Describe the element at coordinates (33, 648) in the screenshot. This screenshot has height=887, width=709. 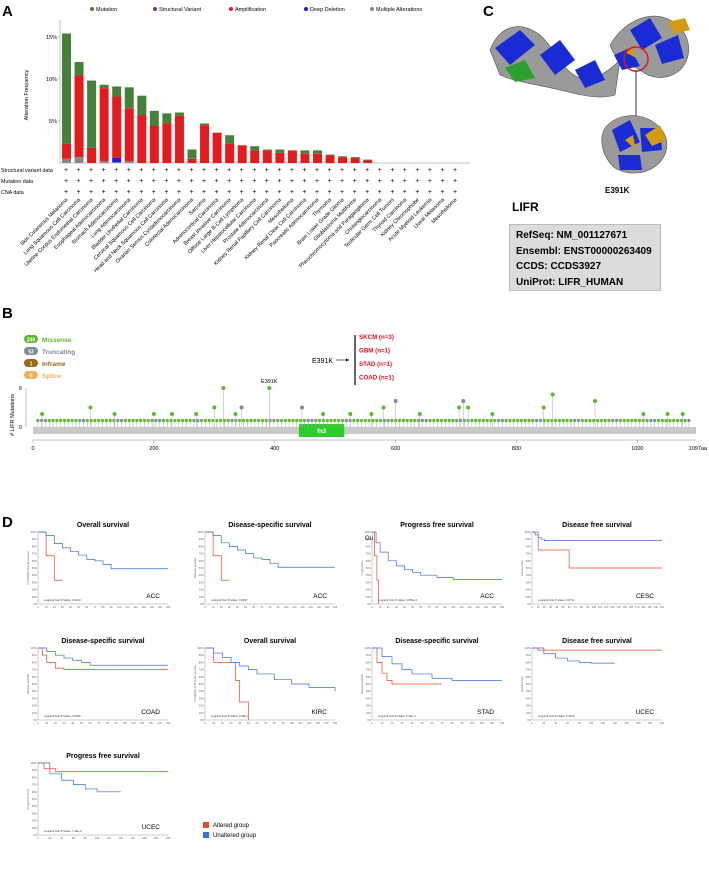
I see `km-y-tick: 100%` at that location.